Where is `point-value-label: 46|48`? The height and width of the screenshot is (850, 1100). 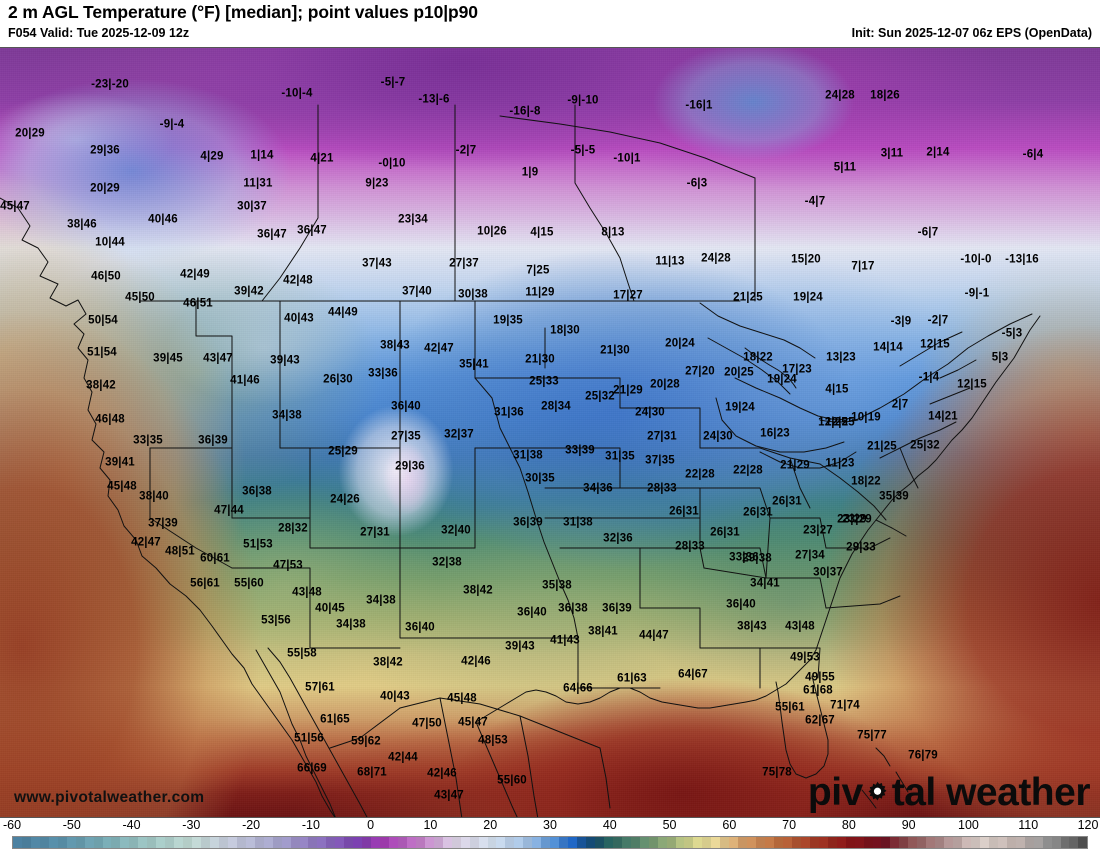
point-value-label: 46|48 is located at coordinates (110, 419).